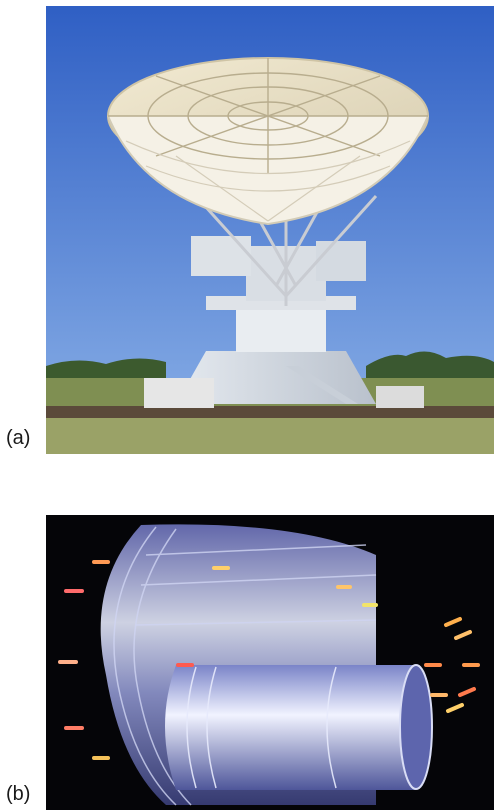 This screenshot has height=810, width=496. Describe the element at coordinates (18, 794) in the screenshot. I see `panel-b-label: (b)` at that location.